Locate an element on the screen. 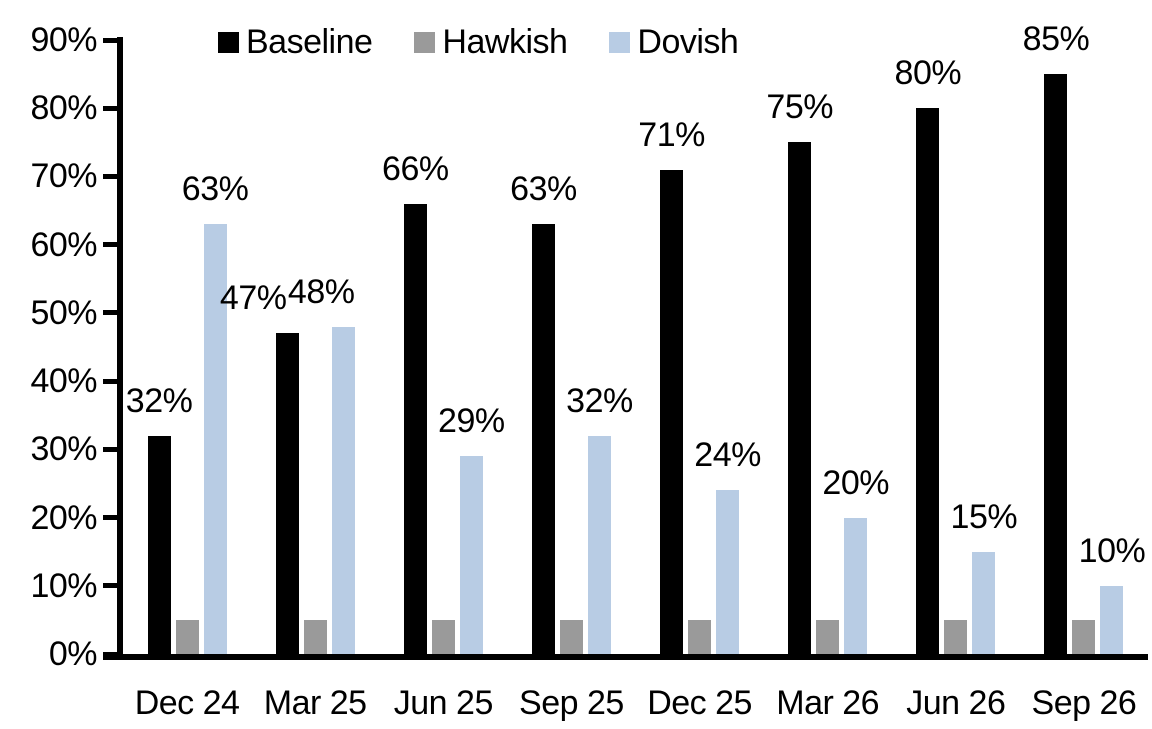  y-axis-tick-label: 10% is located at coordinates (63, 585).